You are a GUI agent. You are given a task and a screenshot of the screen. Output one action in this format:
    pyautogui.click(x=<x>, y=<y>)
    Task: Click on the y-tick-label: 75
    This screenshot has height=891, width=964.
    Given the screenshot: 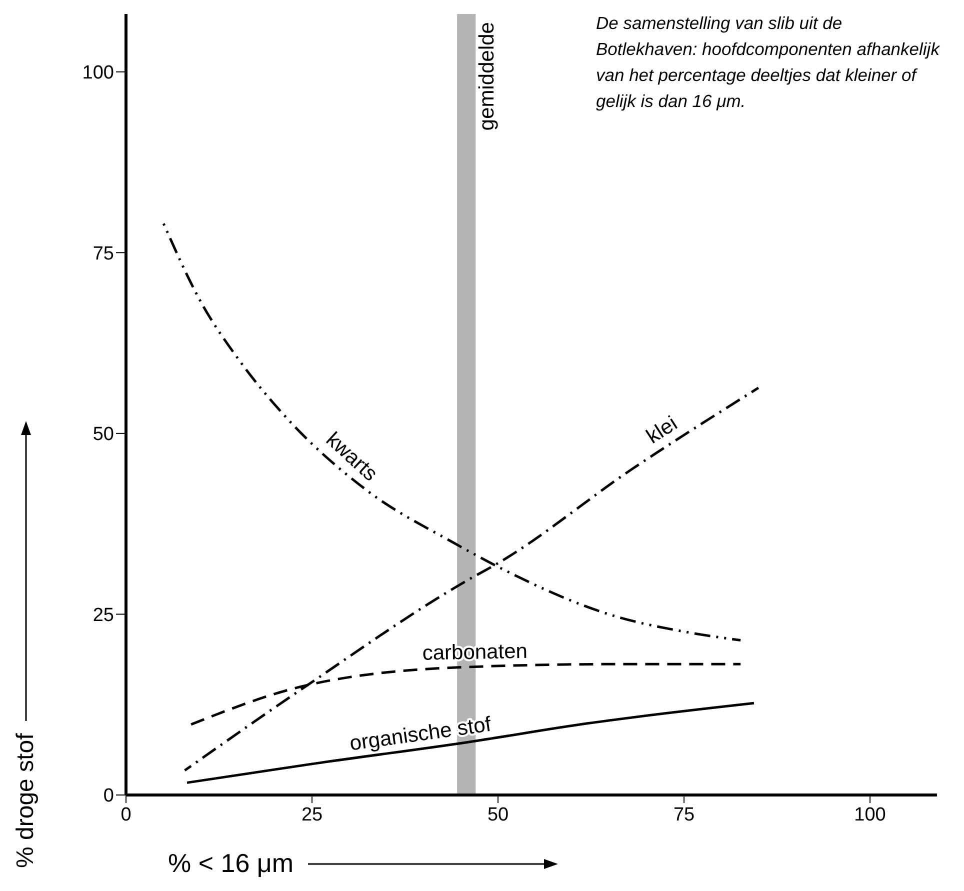 What is the action you would take?
    pyautogui.click(x=103, y=253)
    